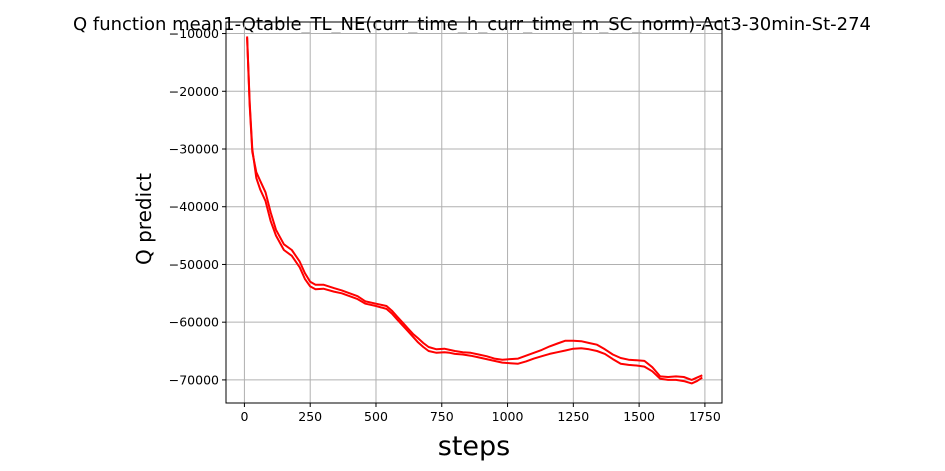  I want to click on x-tick-label: 750, so click(442, 416).